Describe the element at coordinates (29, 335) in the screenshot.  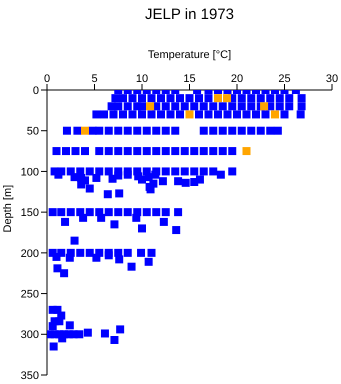
I see `y-tick-label: 300` at that location.